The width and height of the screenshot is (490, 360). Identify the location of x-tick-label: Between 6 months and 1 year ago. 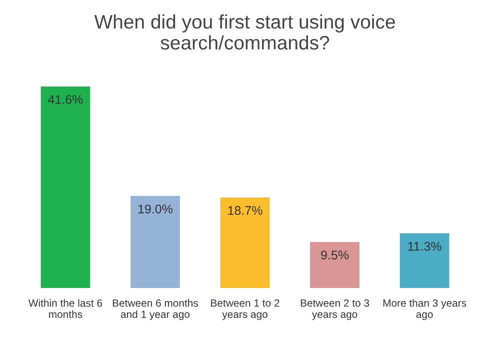
(155, 309).